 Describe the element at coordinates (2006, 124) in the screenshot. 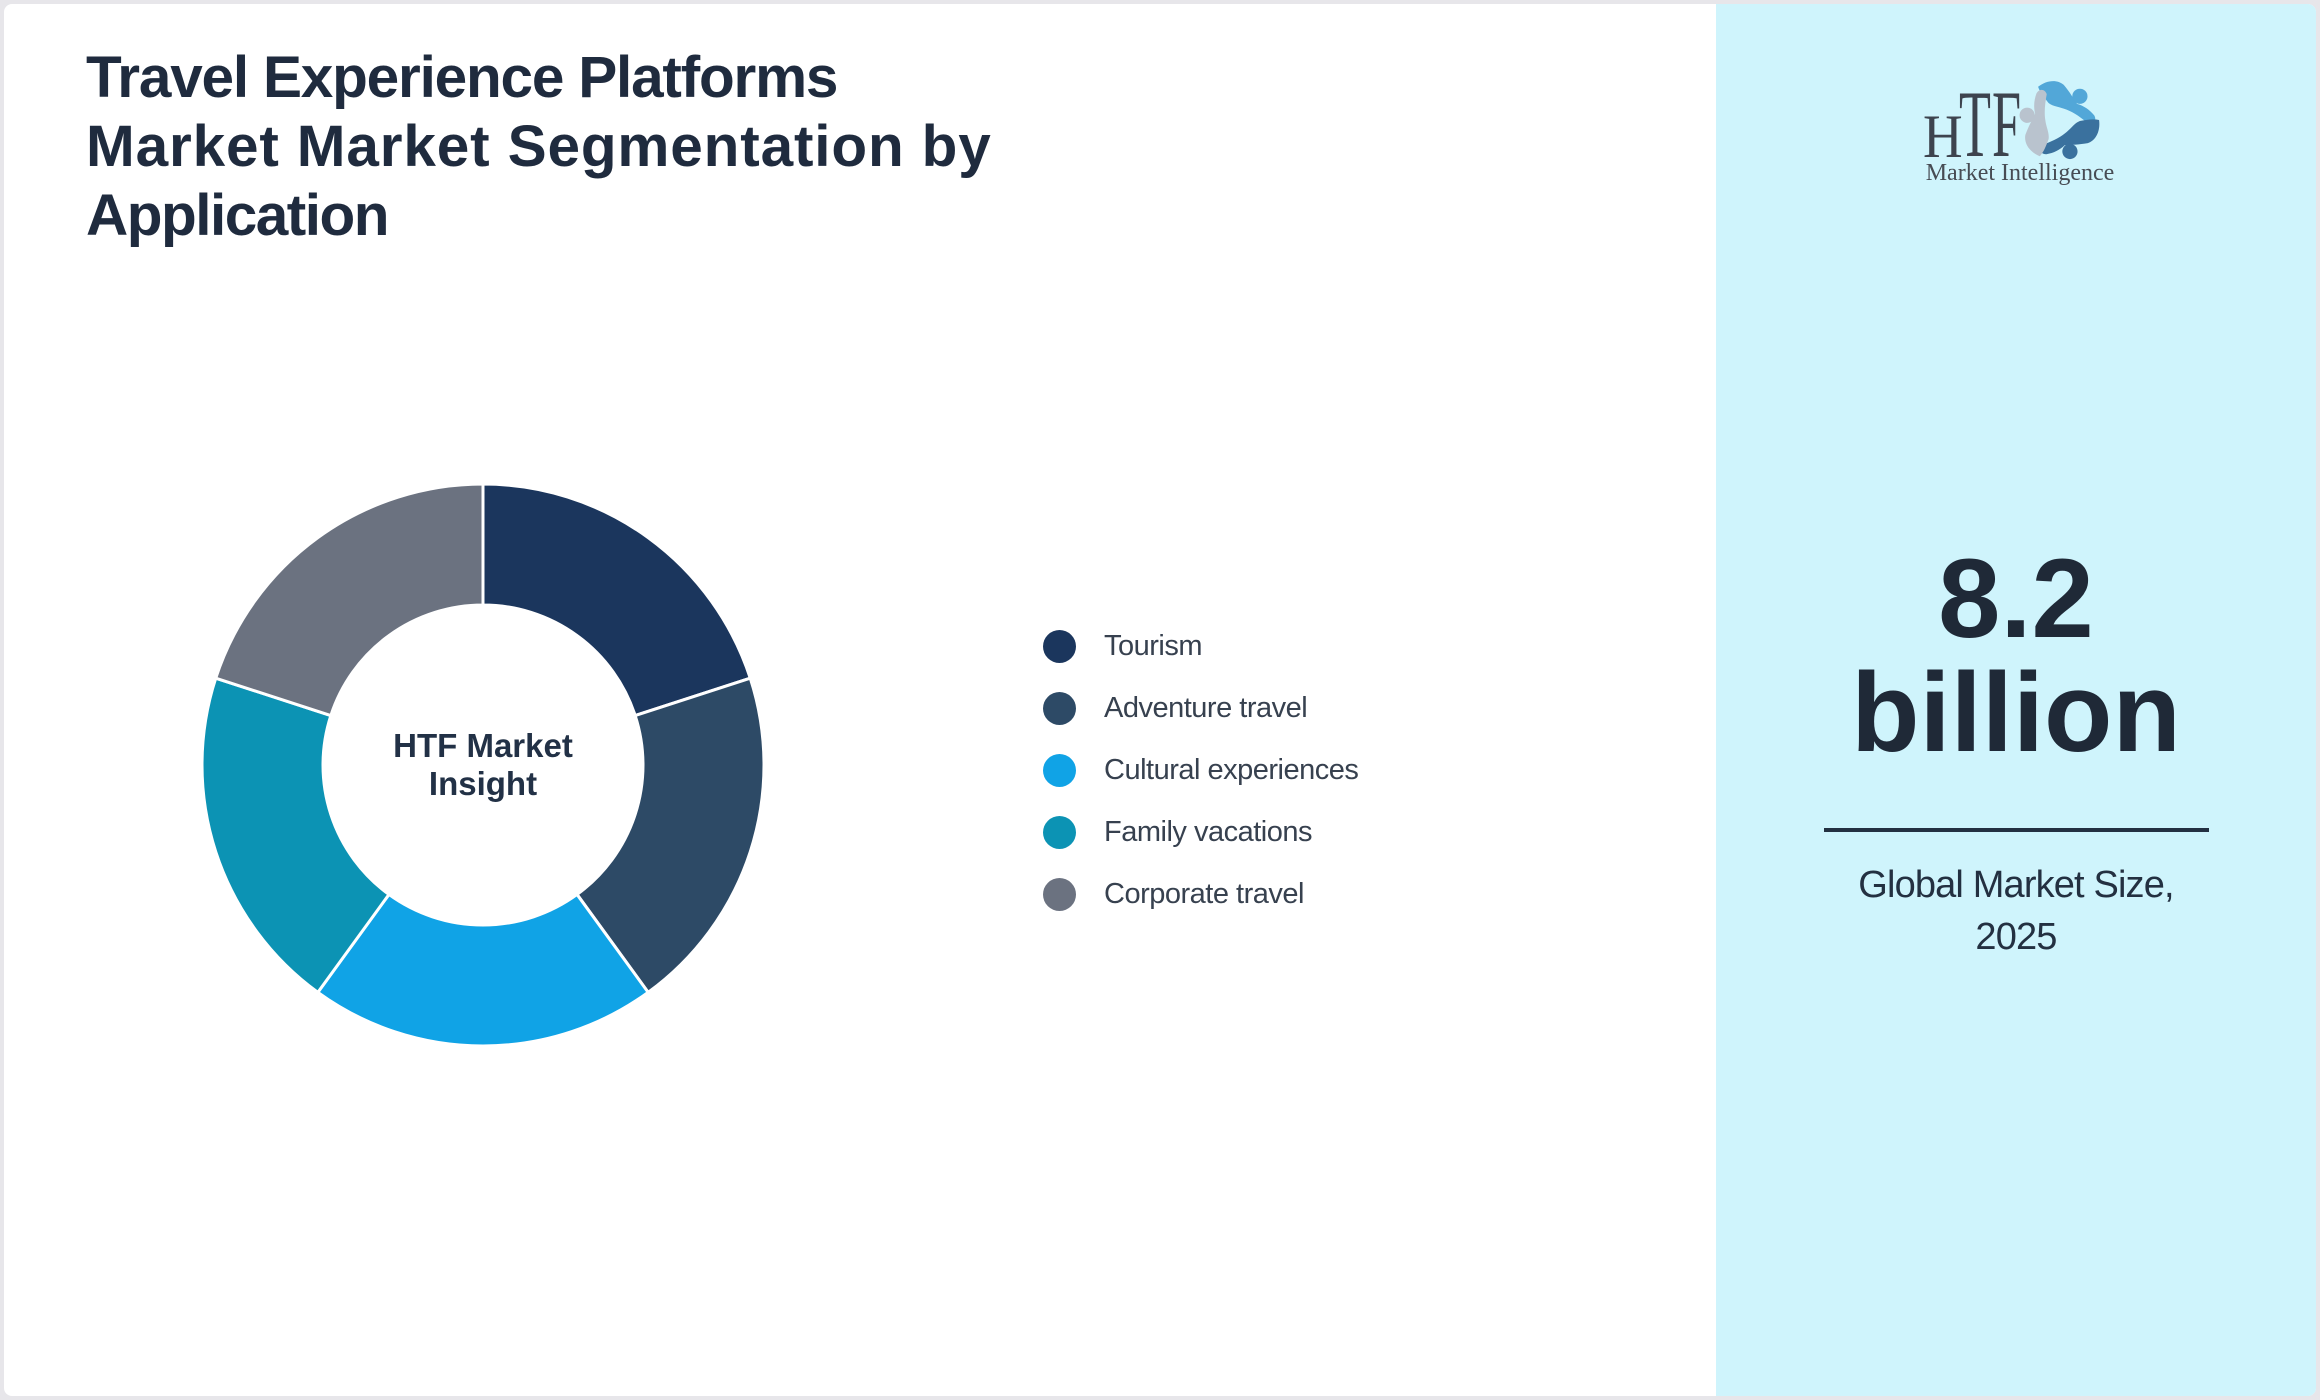

I see `svg-text: F` at that location.